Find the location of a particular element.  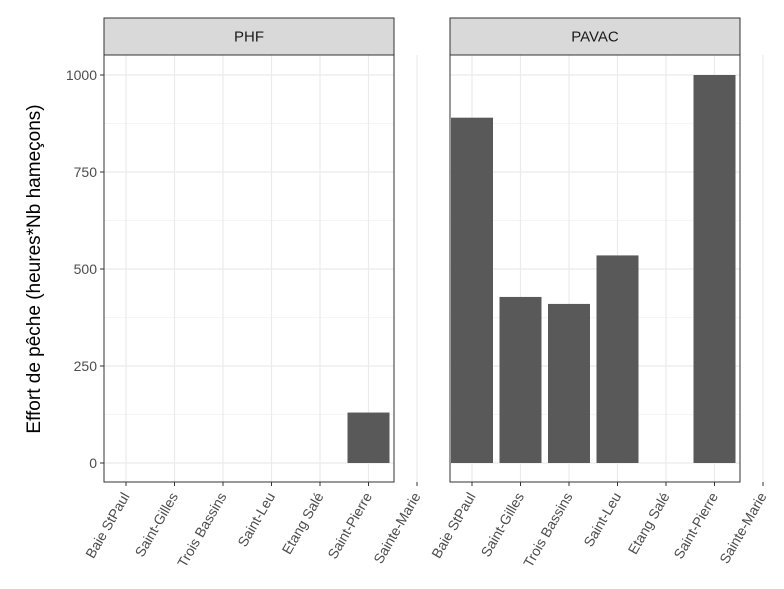

facet-strip is located at coordinates (249, 36).